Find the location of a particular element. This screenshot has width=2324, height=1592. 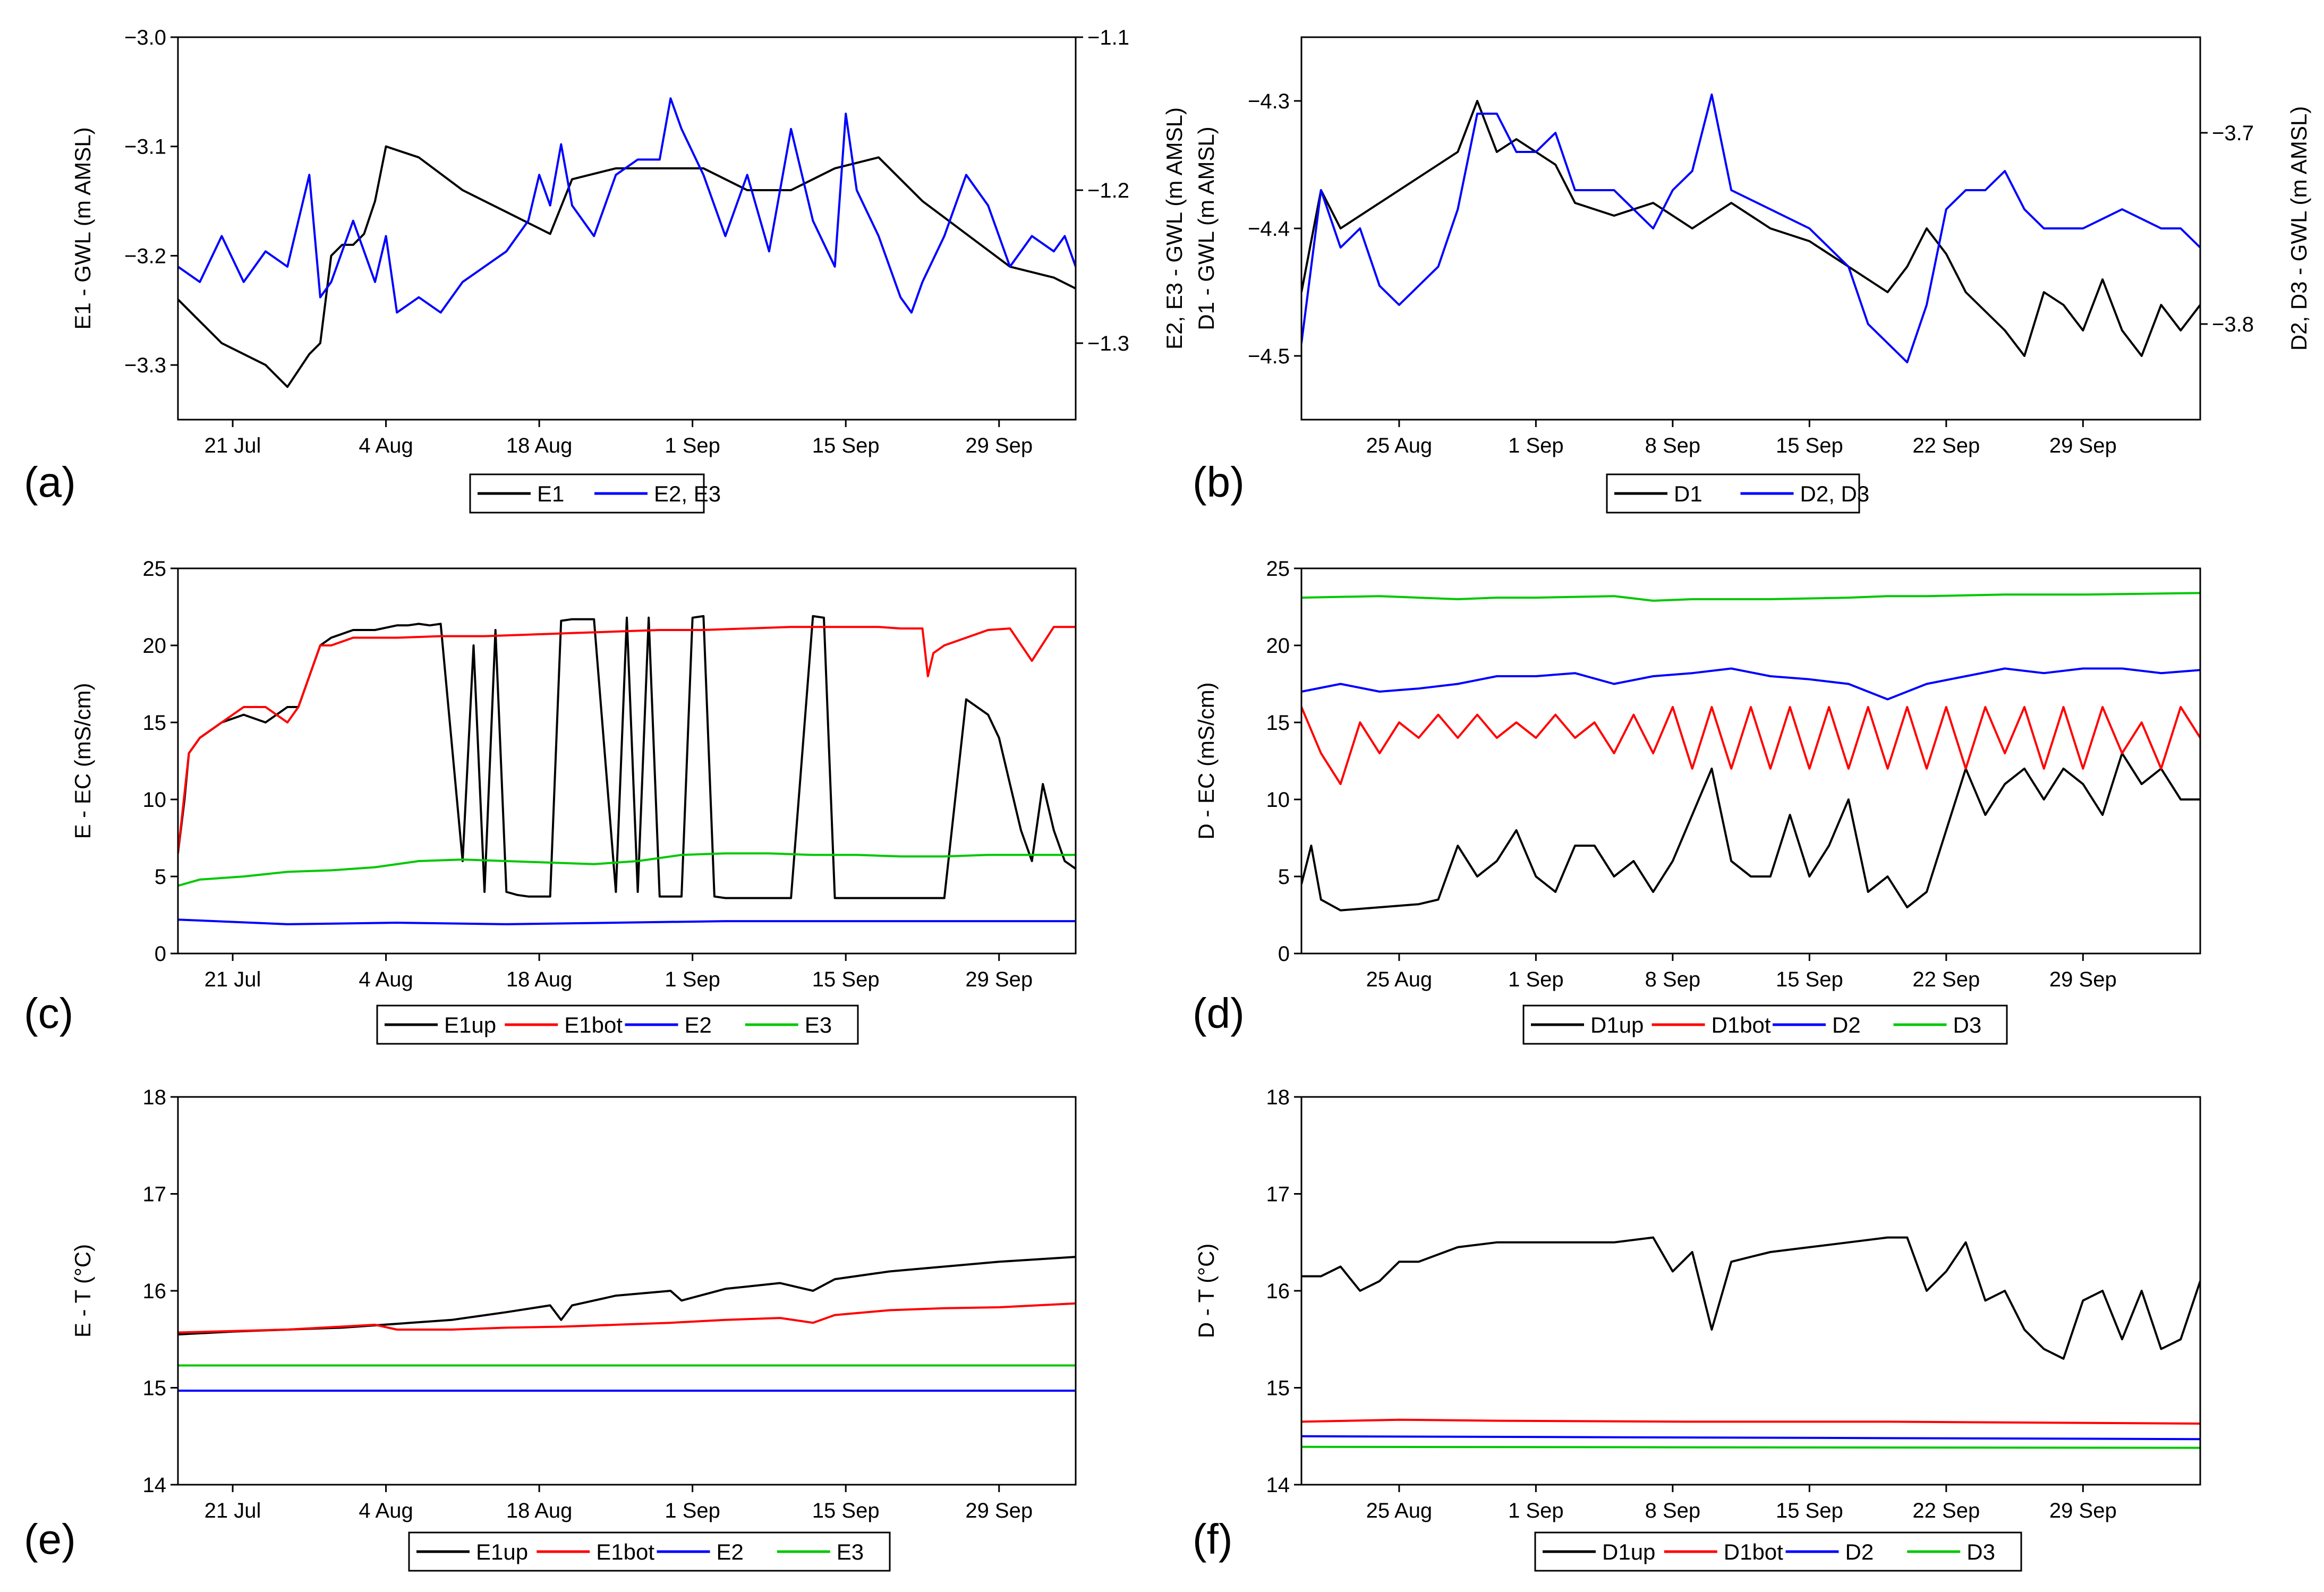

y2-axis-title: D2, D3 - GWL (m AMSL) is located at coordinates (2298, 229).